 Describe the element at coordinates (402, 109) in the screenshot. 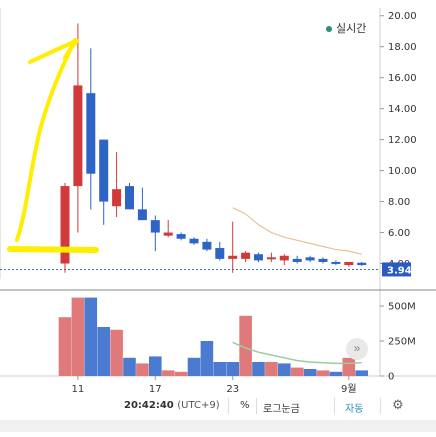

I see `y-tick-label: 14.00` at that location.